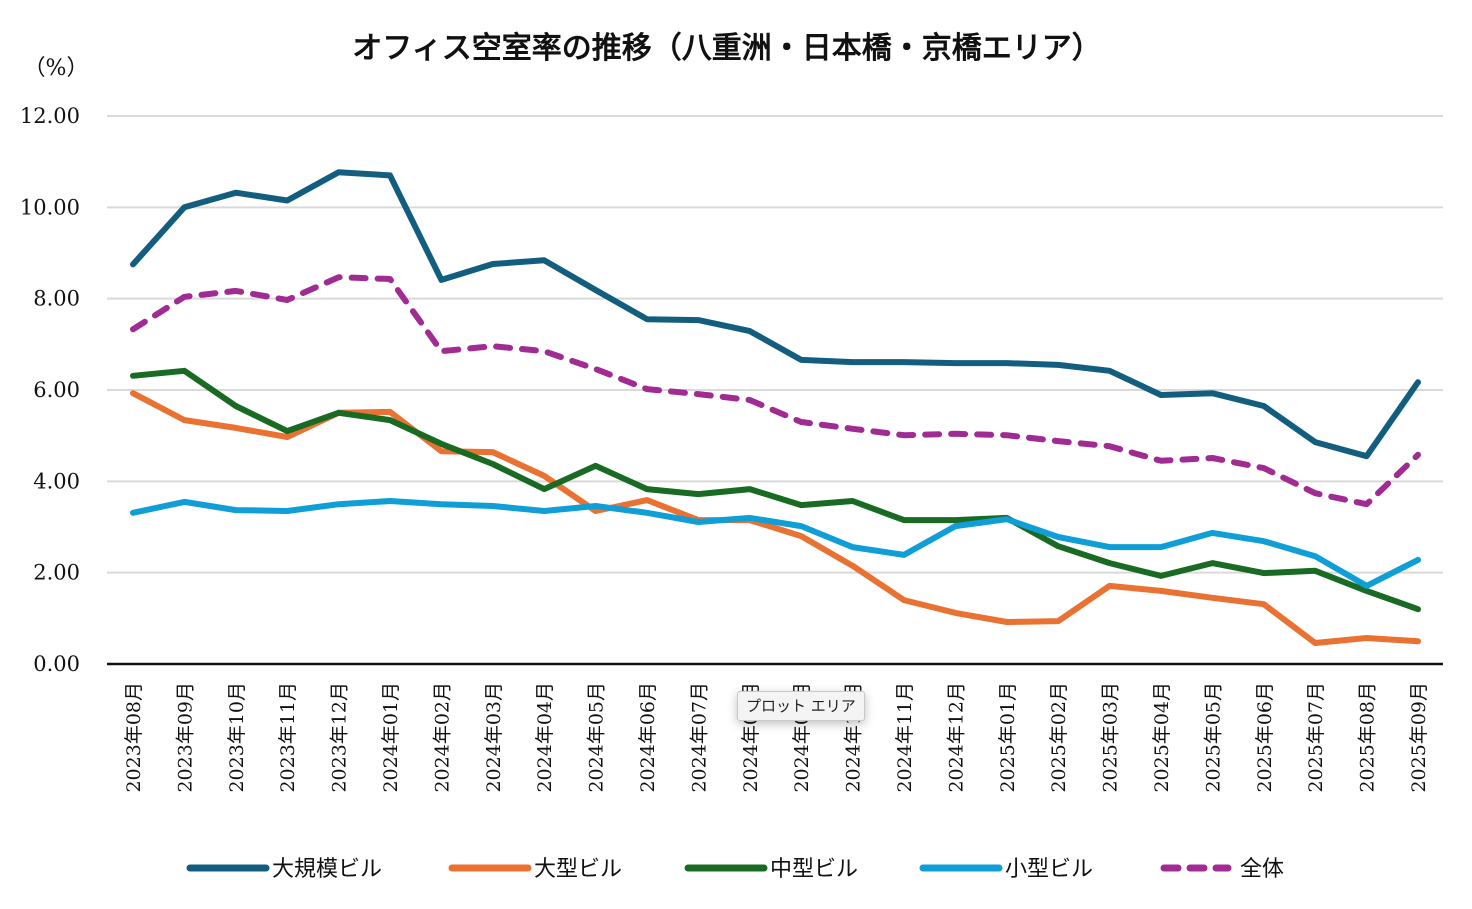 Image resolution: width=1472 pixels, height=909 pixels. Describe the element at coordinates (1262, 869) in the screenshot. I see `legend-label: 全体` at that location.